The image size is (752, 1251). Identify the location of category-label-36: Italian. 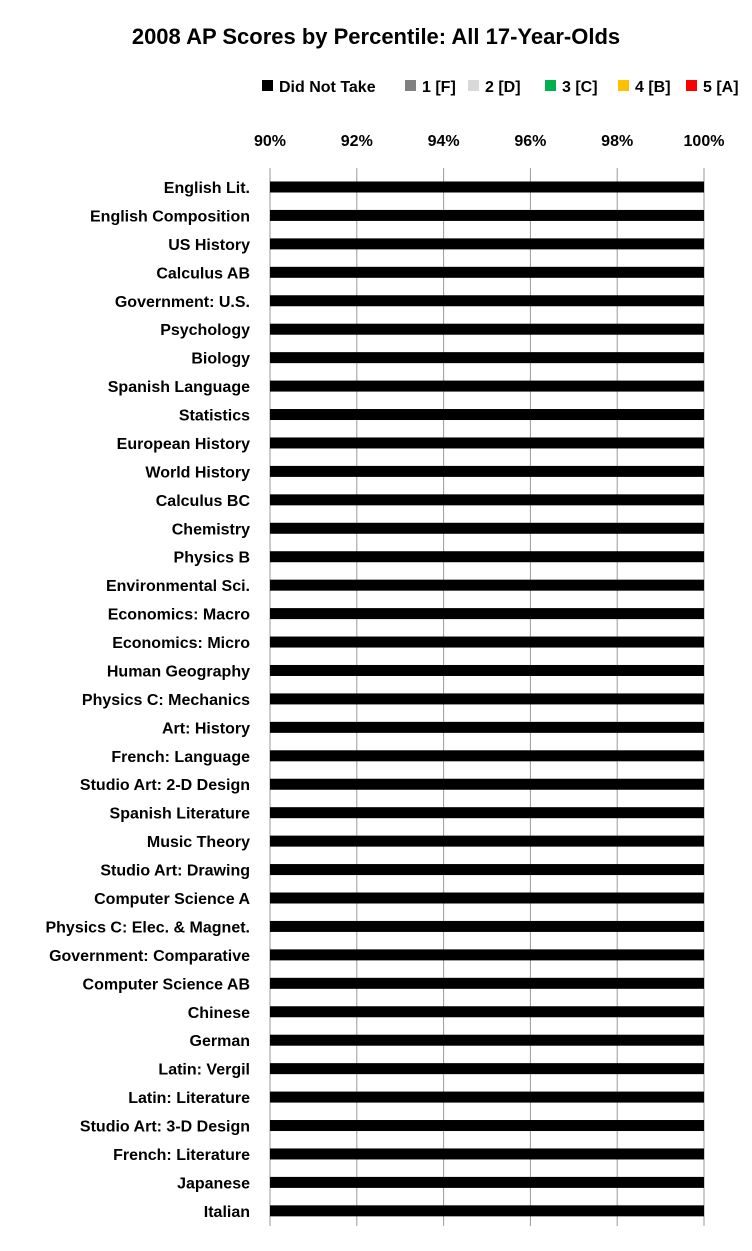
(227, 1212).